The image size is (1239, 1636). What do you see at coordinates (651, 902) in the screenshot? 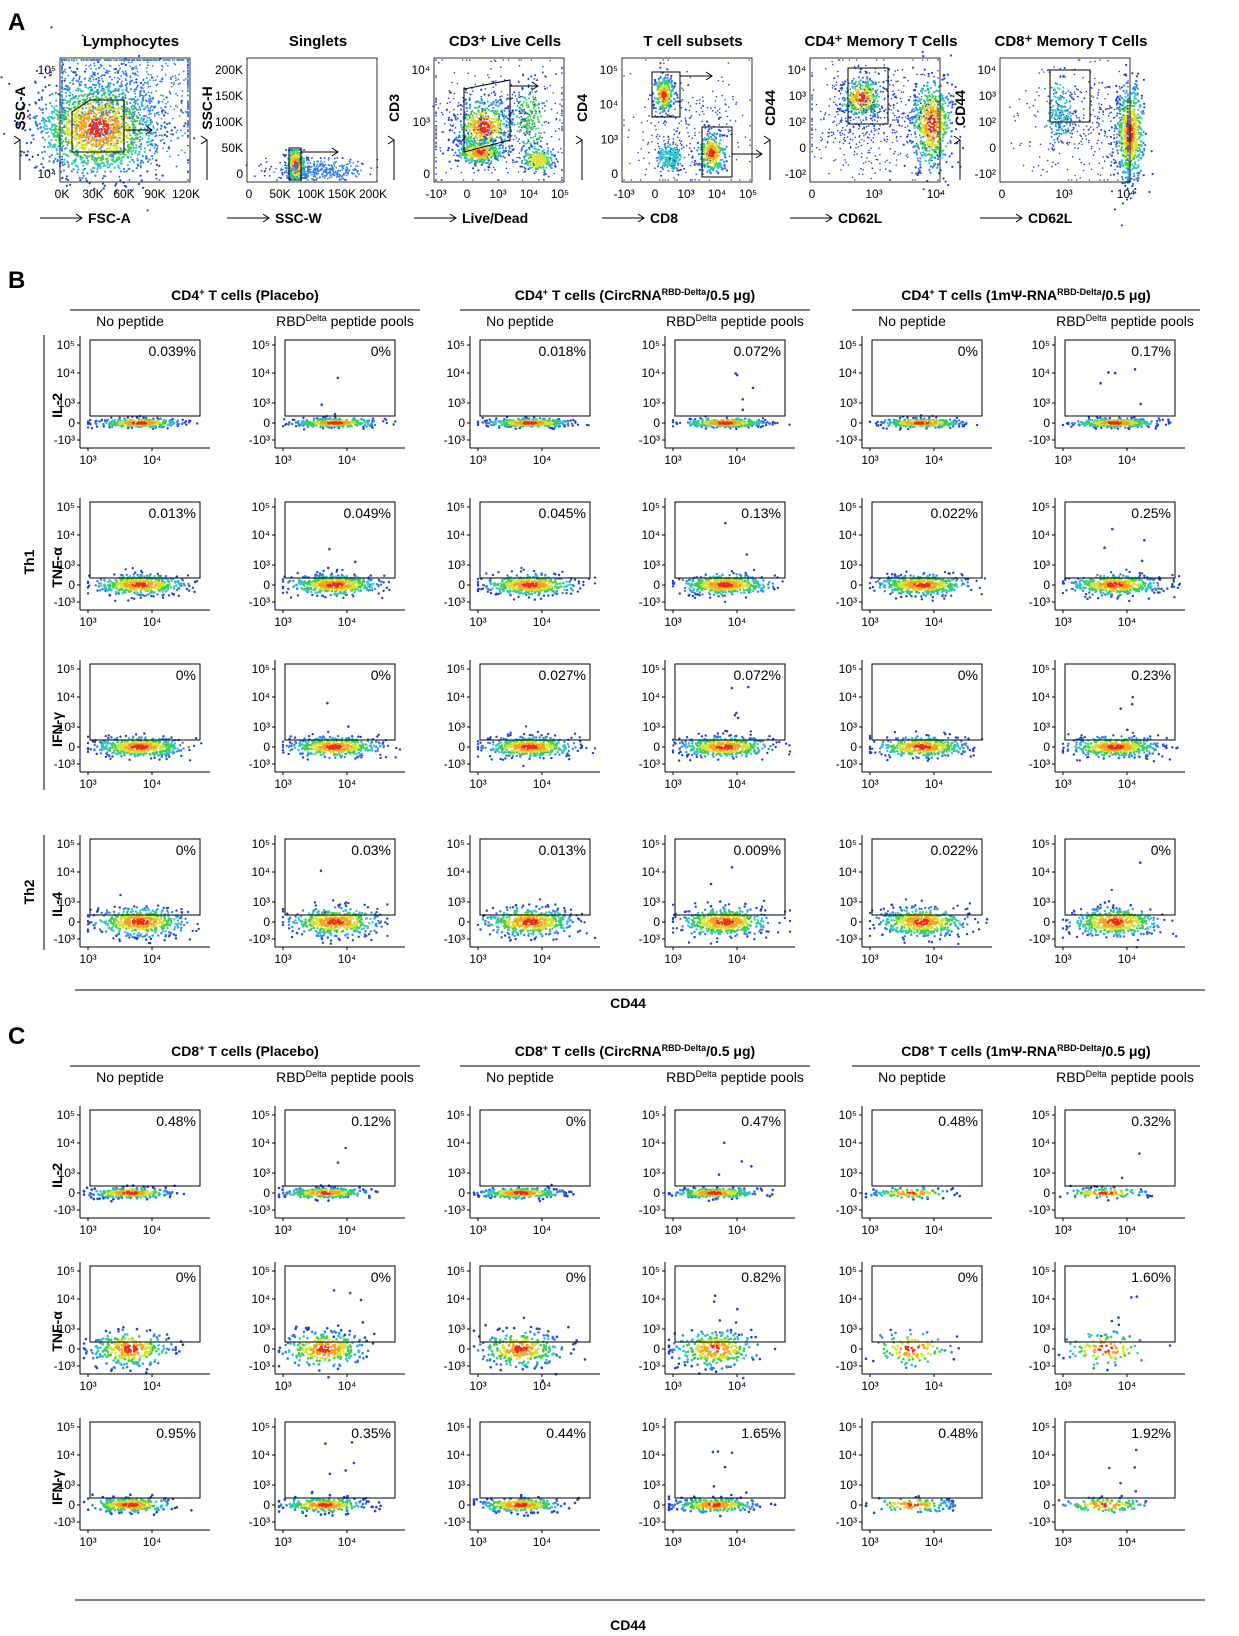
I see `panel-b-plot-r4c4-ytick-label: 10³` at bounding box center [651, 902].